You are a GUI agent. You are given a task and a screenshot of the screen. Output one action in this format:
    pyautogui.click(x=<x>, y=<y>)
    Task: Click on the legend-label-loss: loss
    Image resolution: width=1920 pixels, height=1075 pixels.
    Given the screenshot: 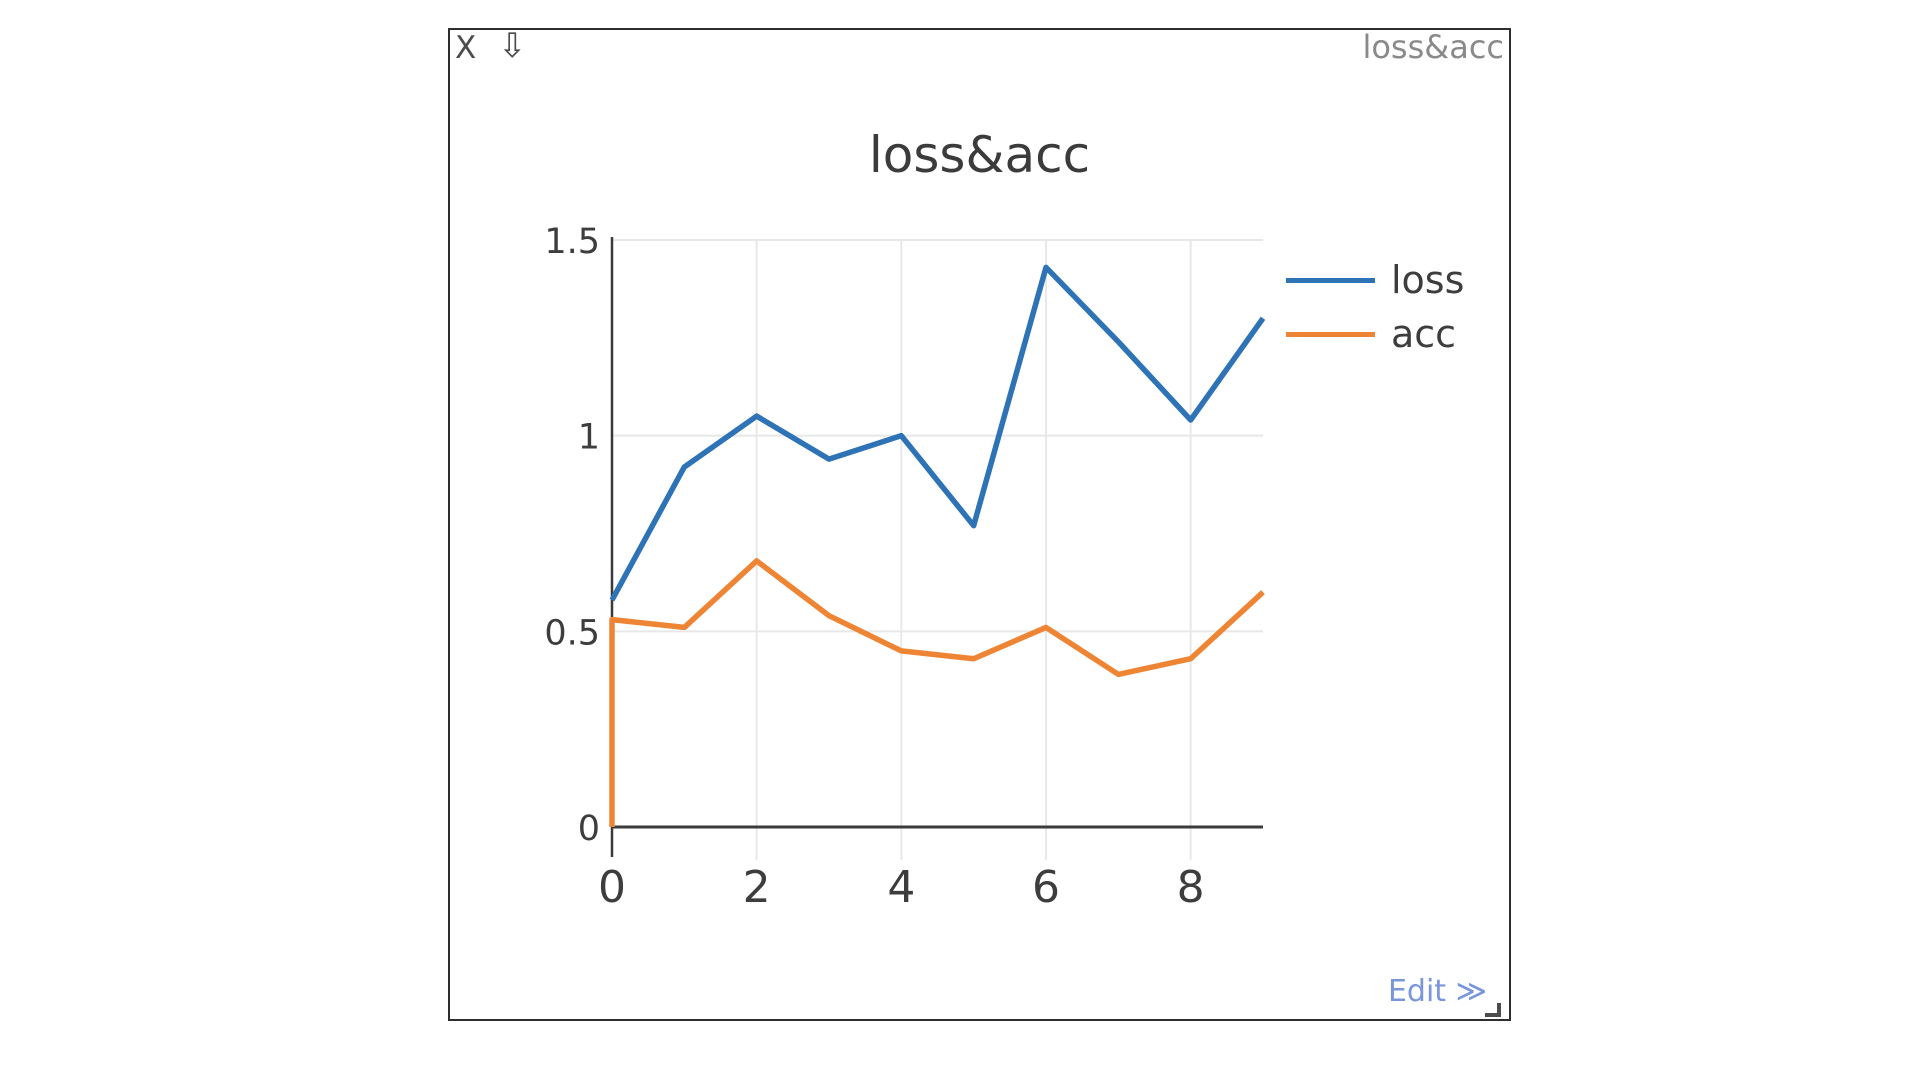 What is the action you would take?
    pyautogui.click(x=1428, y=280)
    